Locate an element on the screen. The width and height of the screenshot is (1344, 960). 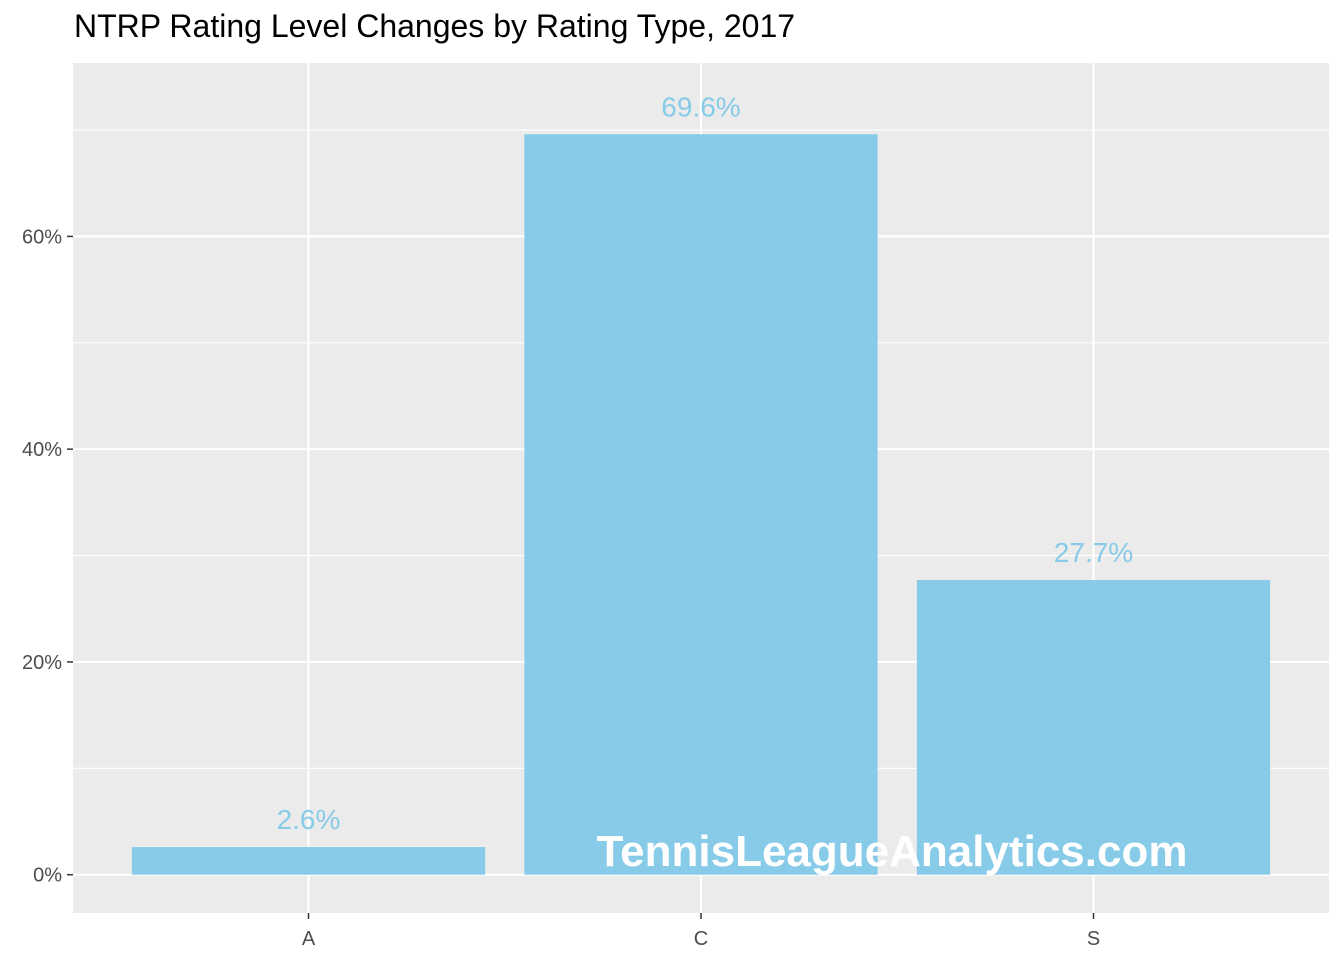
x-tick-label: A is located at coordinates (309, 939).